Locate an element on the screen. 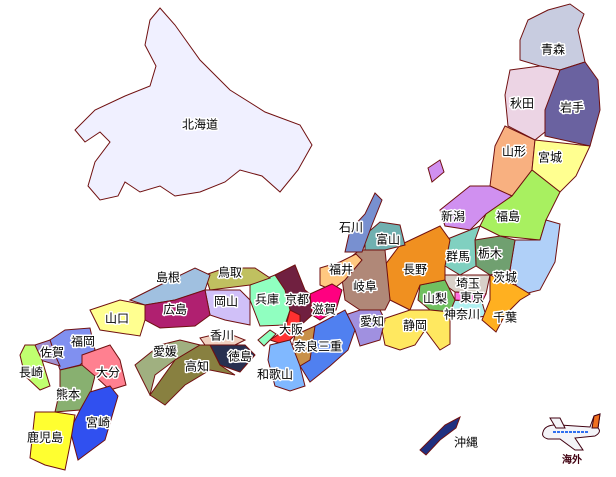 Image resolution: width=616 pixels, height=477 pixels. overseas-link: 海外 is located at coordinates (571, 439).